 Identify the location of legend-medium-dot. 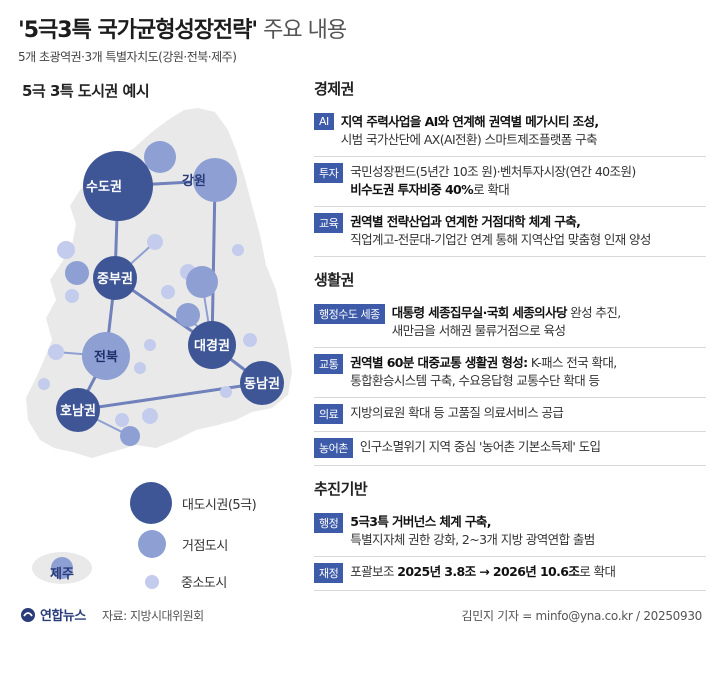
(152, 544).